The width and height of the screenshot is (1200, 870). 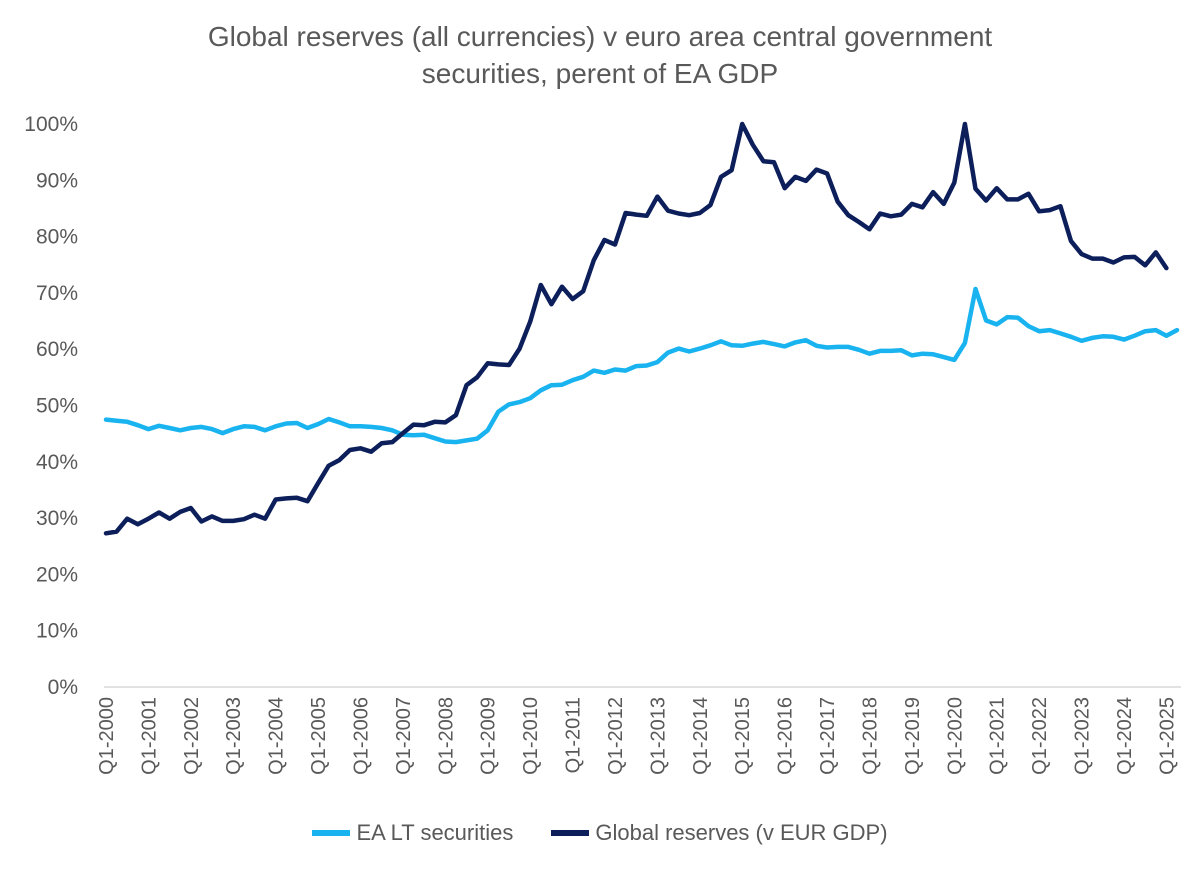 I want to click on y-tick-label: 100%, so click(x=51, y=124).